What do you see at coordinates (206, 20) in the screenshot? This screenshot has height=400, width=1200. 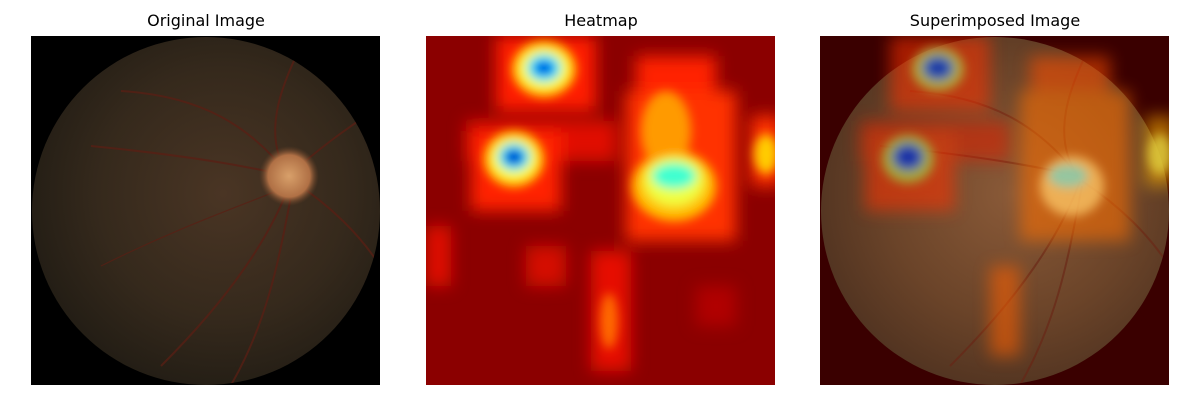 I see `original-image-title: Original Image` at bounding box center [206, 20].